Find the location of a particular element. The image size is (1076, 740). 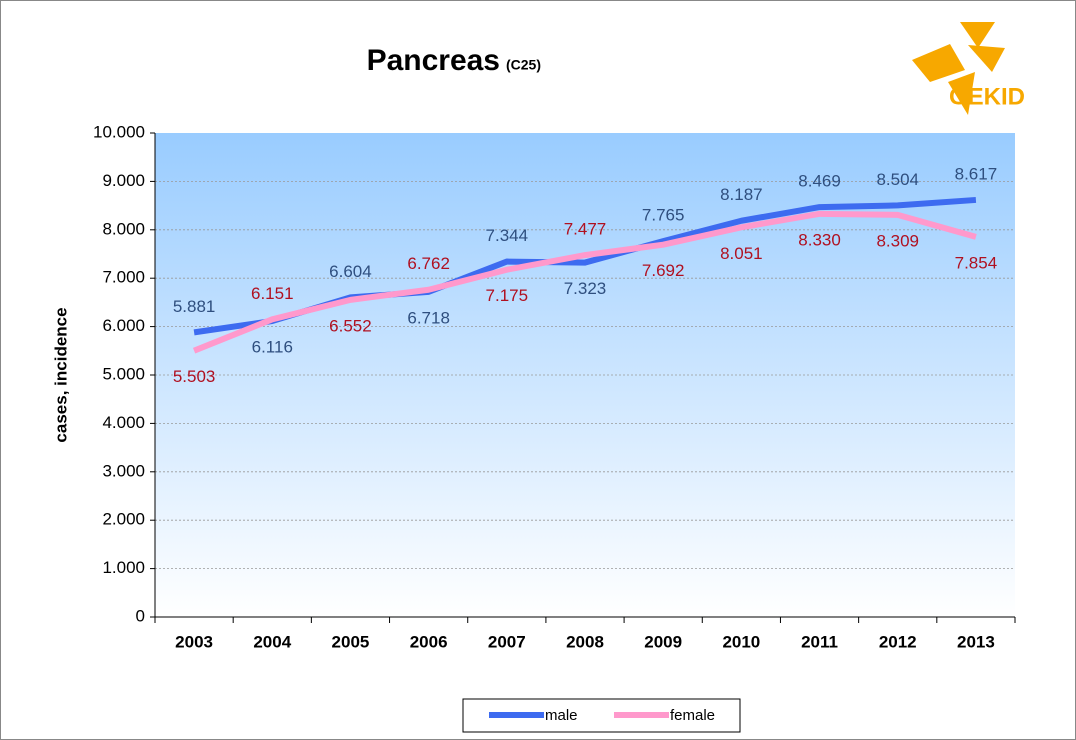

data-label: 6.151 is located at coordinates (272, 293).